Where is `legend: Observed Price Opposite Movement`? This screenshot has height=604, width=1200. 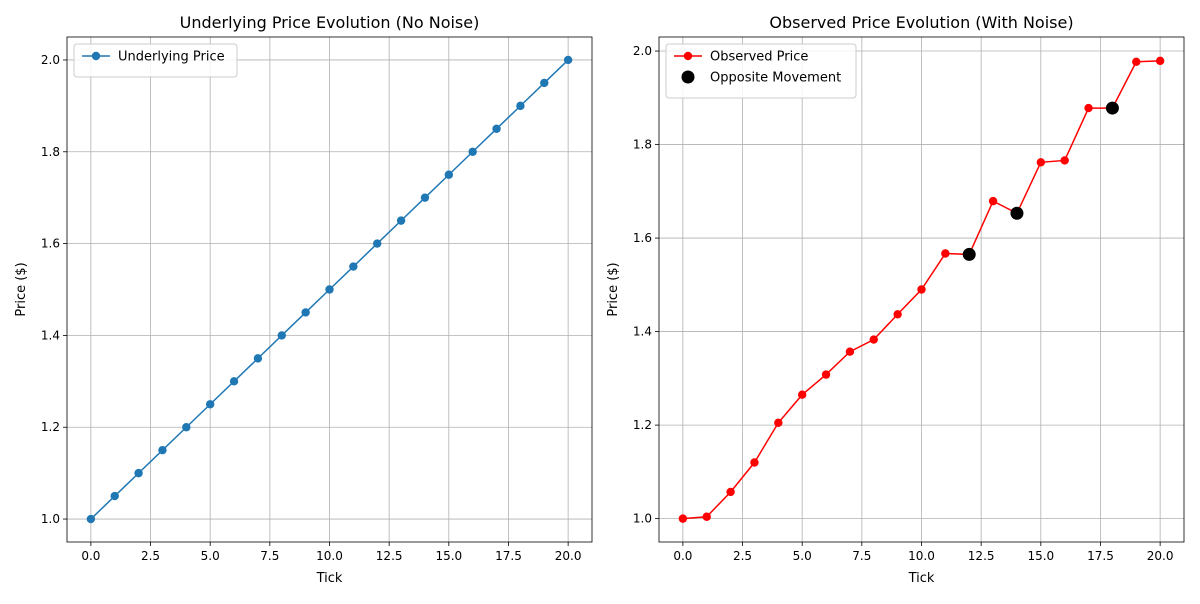 legend: Observed Price Opposite Movement is located at coordinates (761, 71).